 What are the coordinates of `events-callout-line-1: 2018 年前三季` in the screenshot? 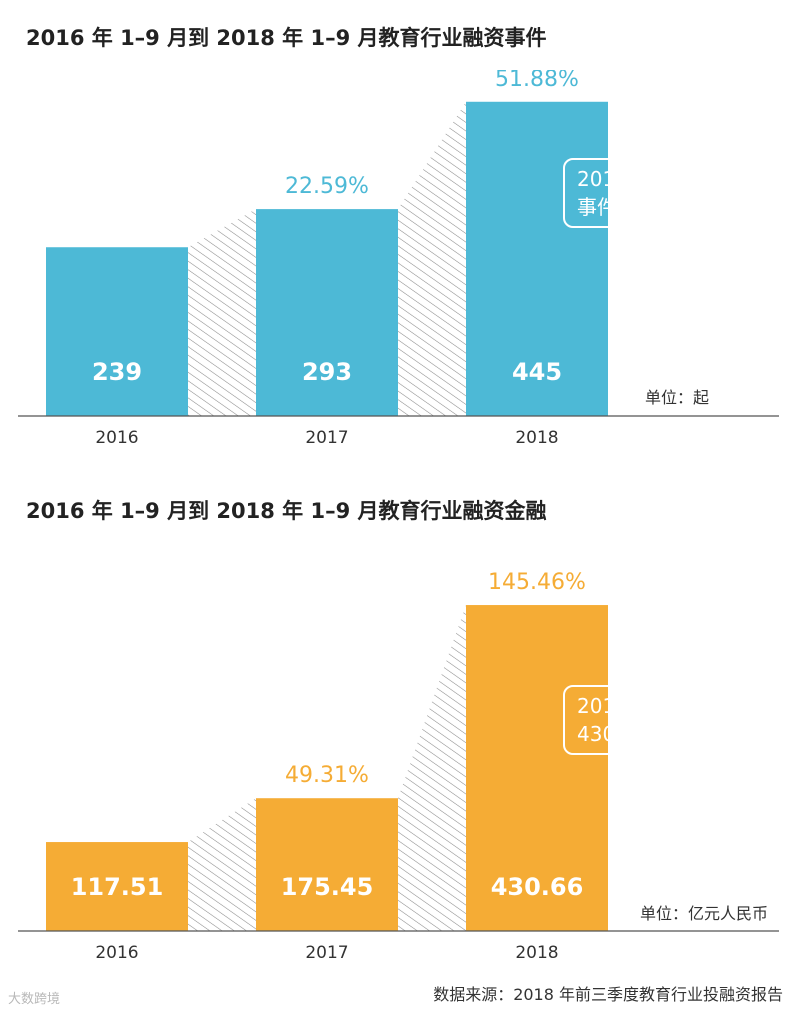 It's located at (646, 179).